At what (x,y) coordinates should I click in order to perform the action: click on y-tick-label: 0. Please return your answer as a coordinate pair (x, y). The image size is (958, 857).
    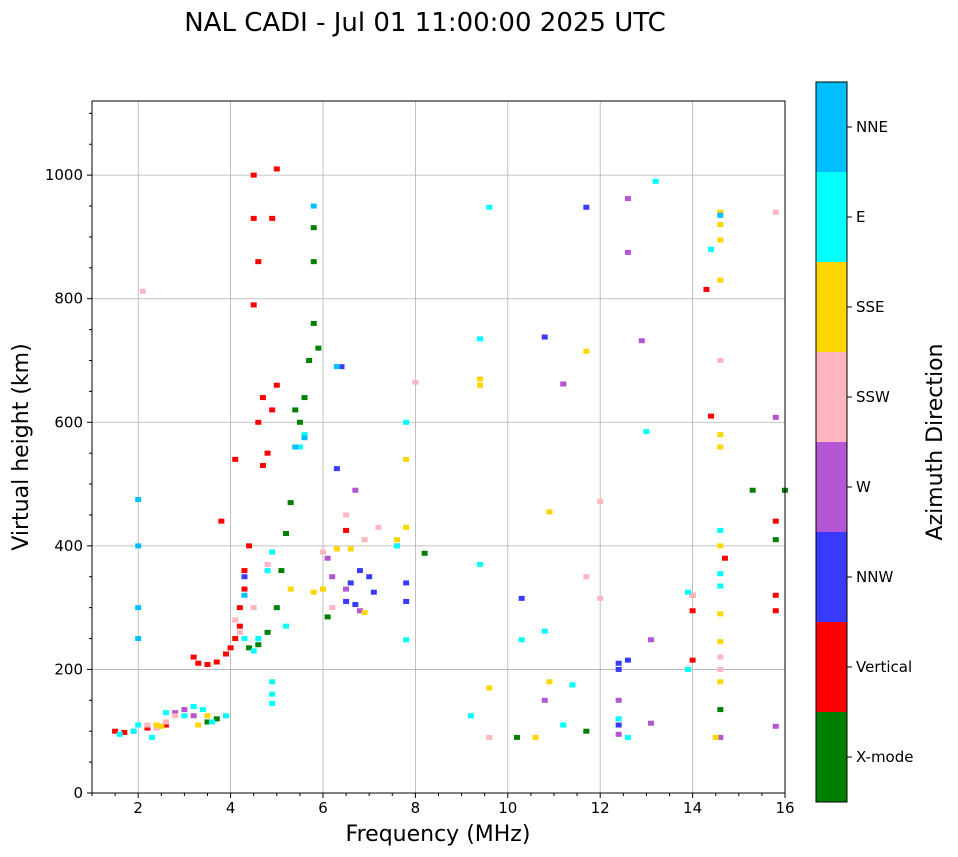
    Looking at the image, I should click on (78, 793).